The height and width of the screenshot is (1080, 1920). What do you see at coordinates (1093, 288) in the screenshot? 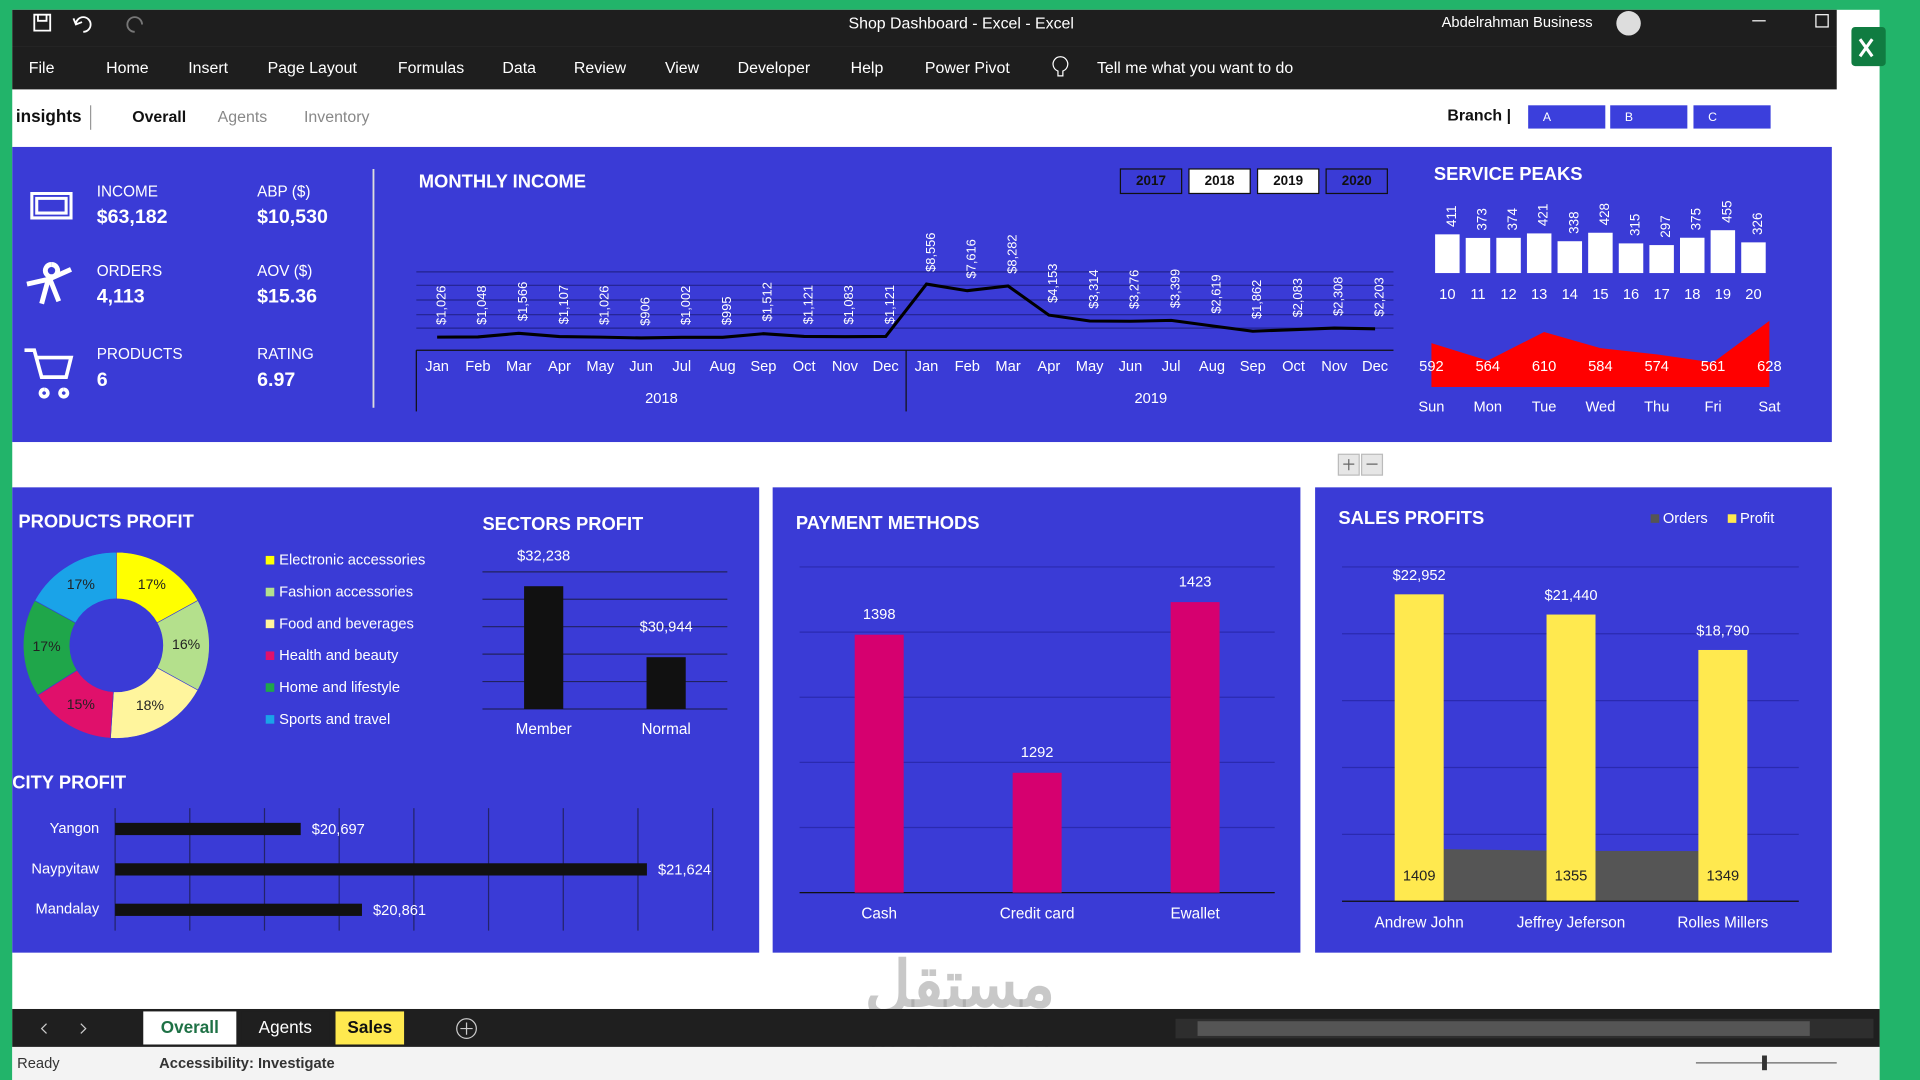
I see `data-label: $3,314` at bounding box center [1093, 288].